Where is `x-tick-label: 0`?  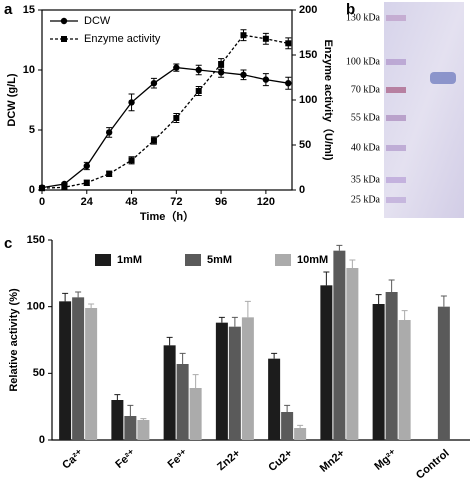
x-tick-label: 0 is located at coordinates (42, 202).